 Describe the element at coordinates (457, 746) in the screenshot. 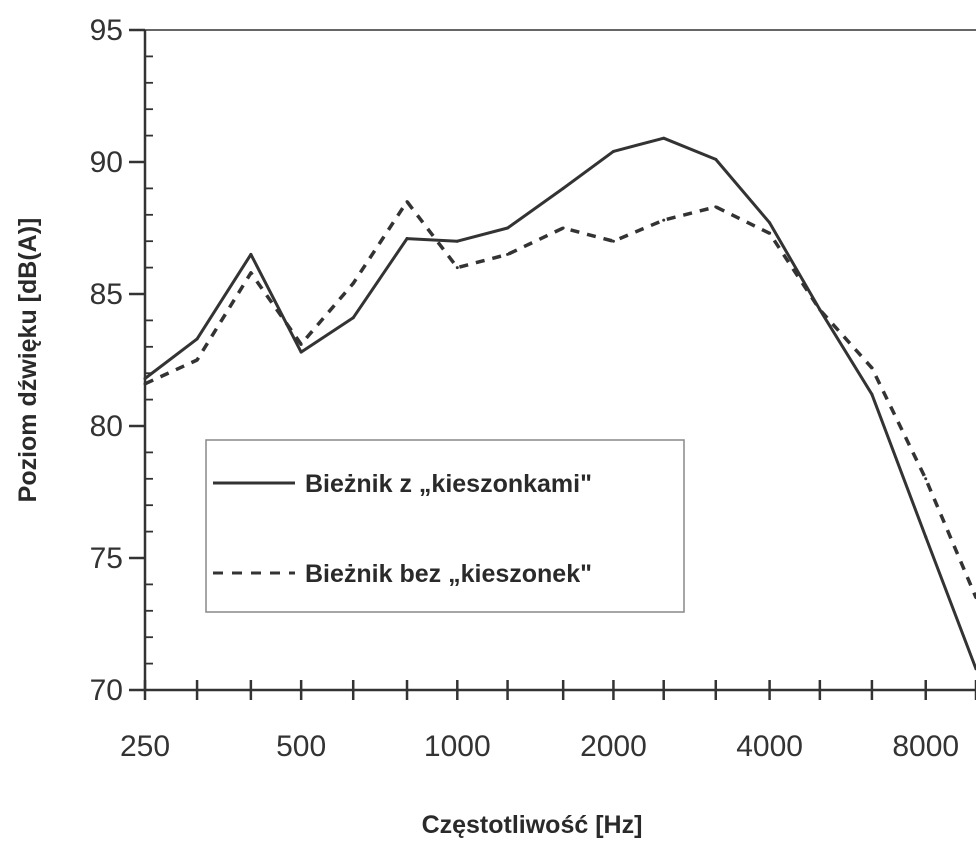

I see `x-tick-label: 1000` at that location.